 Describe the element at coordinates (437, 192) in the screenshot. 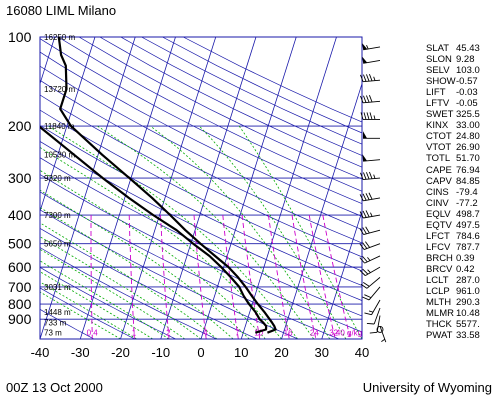

I see `index-name: CINS` at that location.